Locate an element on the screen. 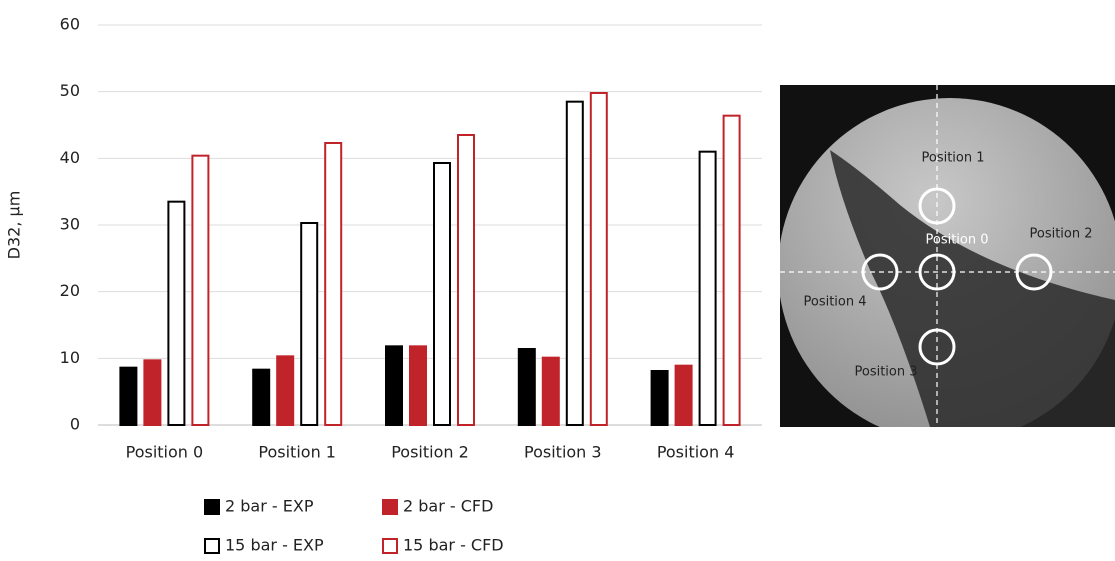 This screenshot has height=561, width=1115. inset-label: Position 0 is located at coordinates (956, 240).